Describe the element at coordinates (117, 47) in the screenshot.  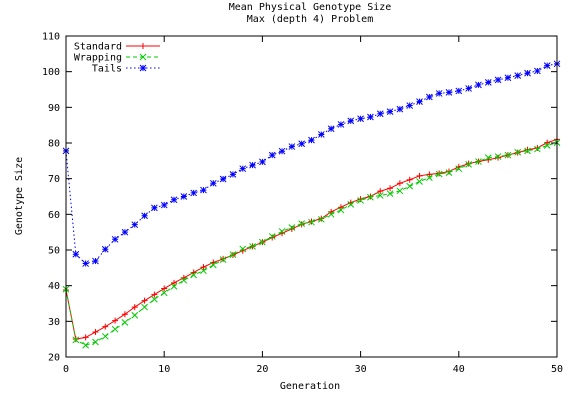
I see `legend-item-standard: Standard` at that location.